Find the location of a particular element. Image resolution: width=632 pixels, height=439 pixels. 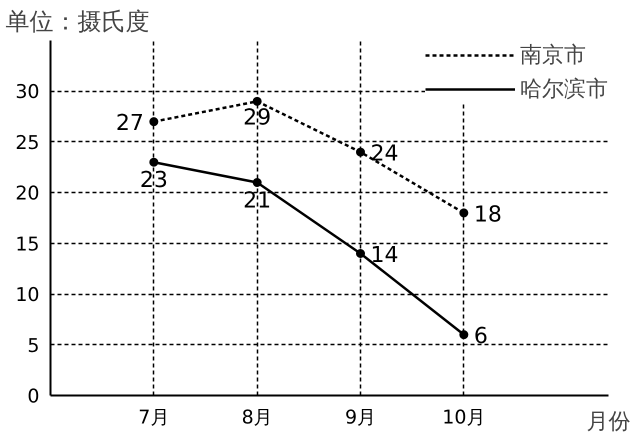

y-tick-label: 5 is located at coordinates (33, 345).